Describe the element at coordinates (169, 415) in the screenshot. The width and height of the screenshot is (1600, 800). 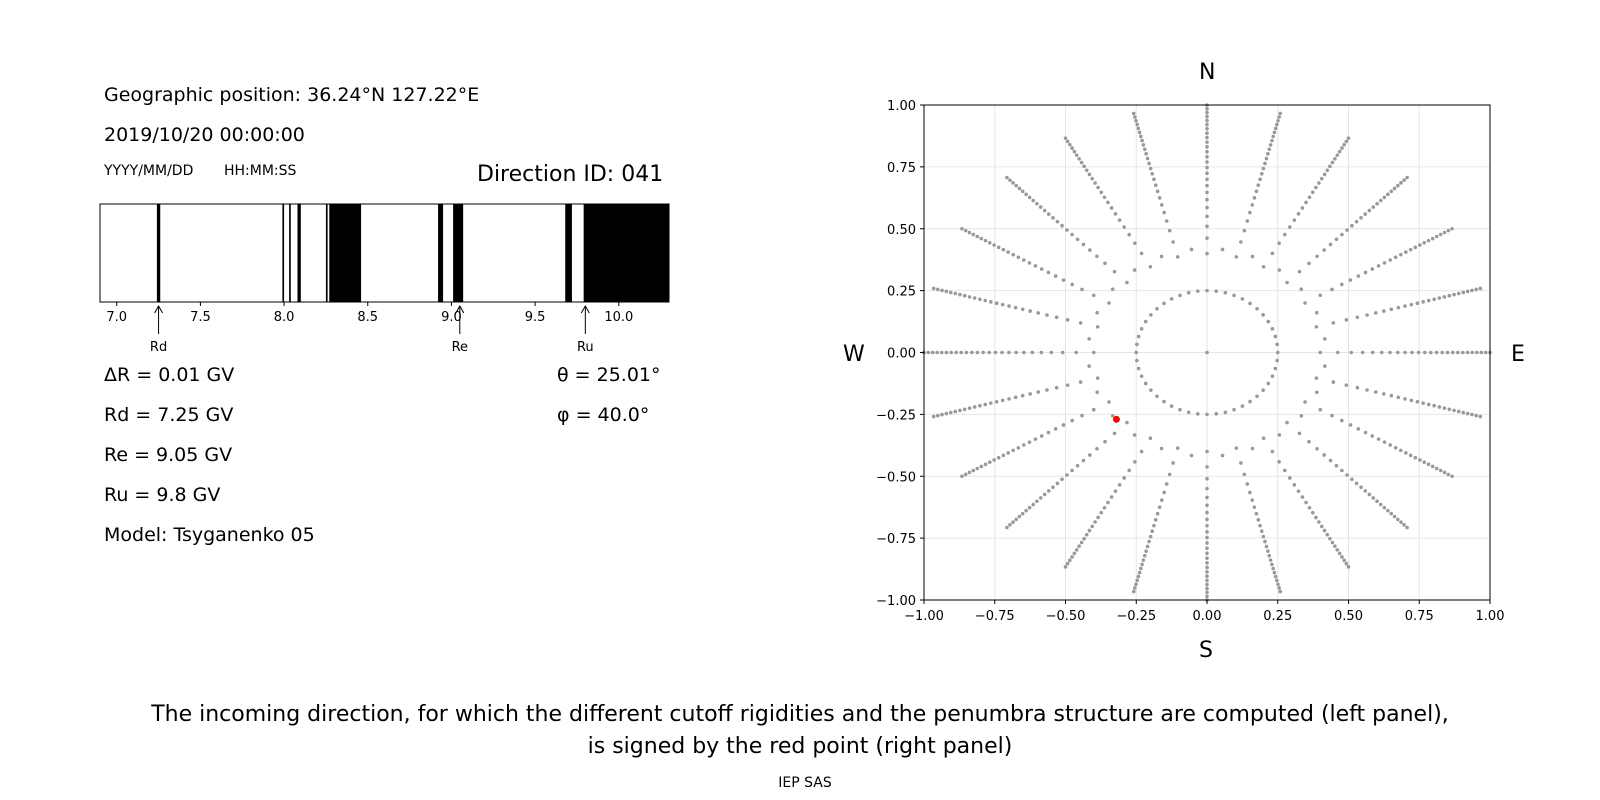
I see `rd-value: Rd = 7.25 GV` at that location.